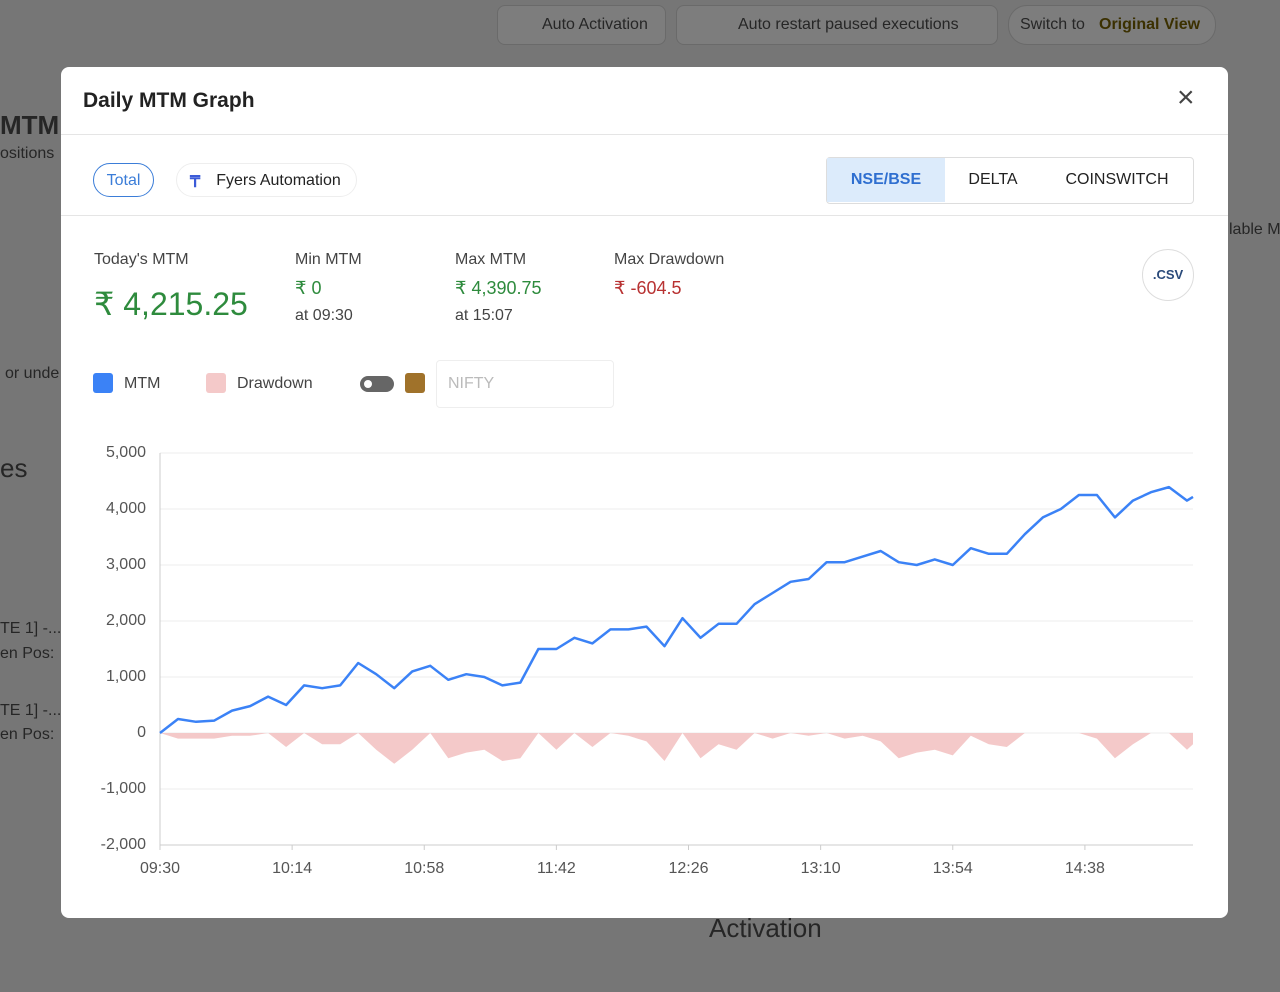 The image size is (1280, 992). Describe the element at coordinates (266, 180) in the screenshot. I see `chip-fyers: Fyers Automation` at that location.